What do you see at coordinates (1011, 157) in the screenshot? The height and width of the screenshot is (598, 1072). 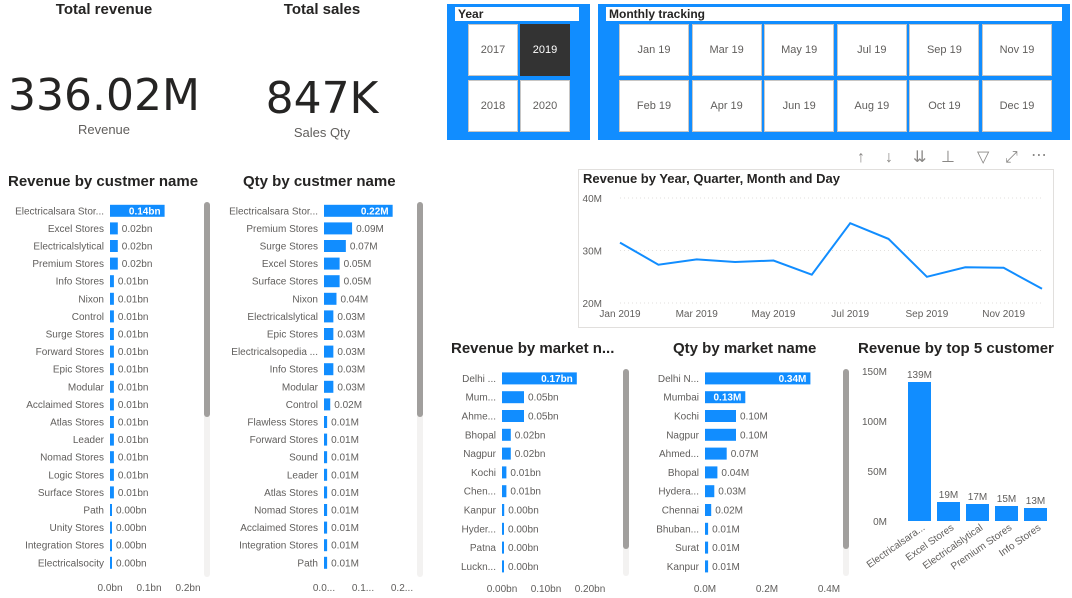 I see `focus-mode-icon: ⤢` at bounding box center [1011, 157].